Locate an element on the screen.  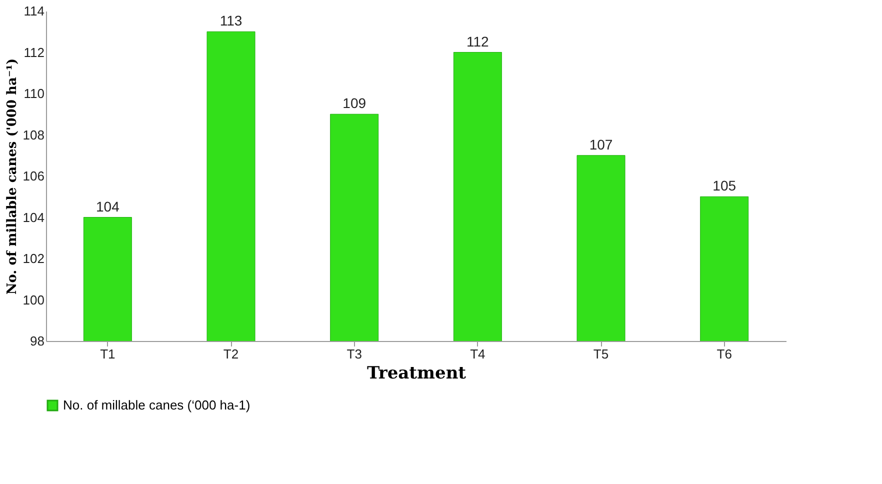
x-tick-label: T4 is located at coordinates (478, 354).